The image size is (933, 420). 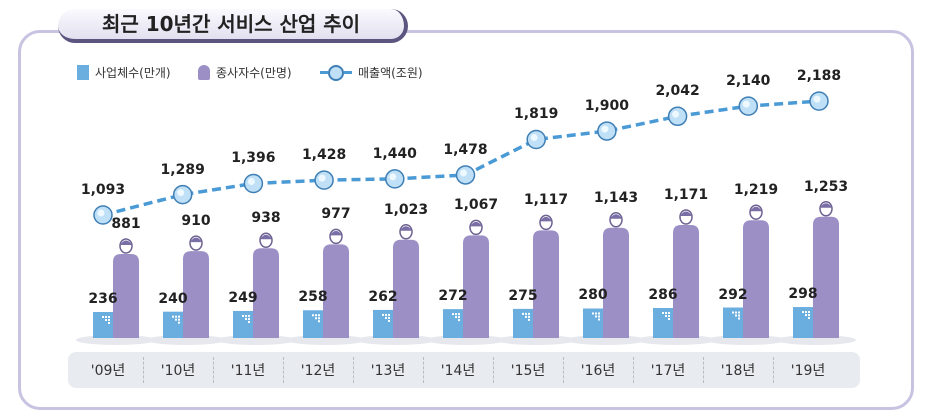 What do you see at coordinates (204, 72) in the screenshot?
I see `person-icon` at bounding box center [204, 72].